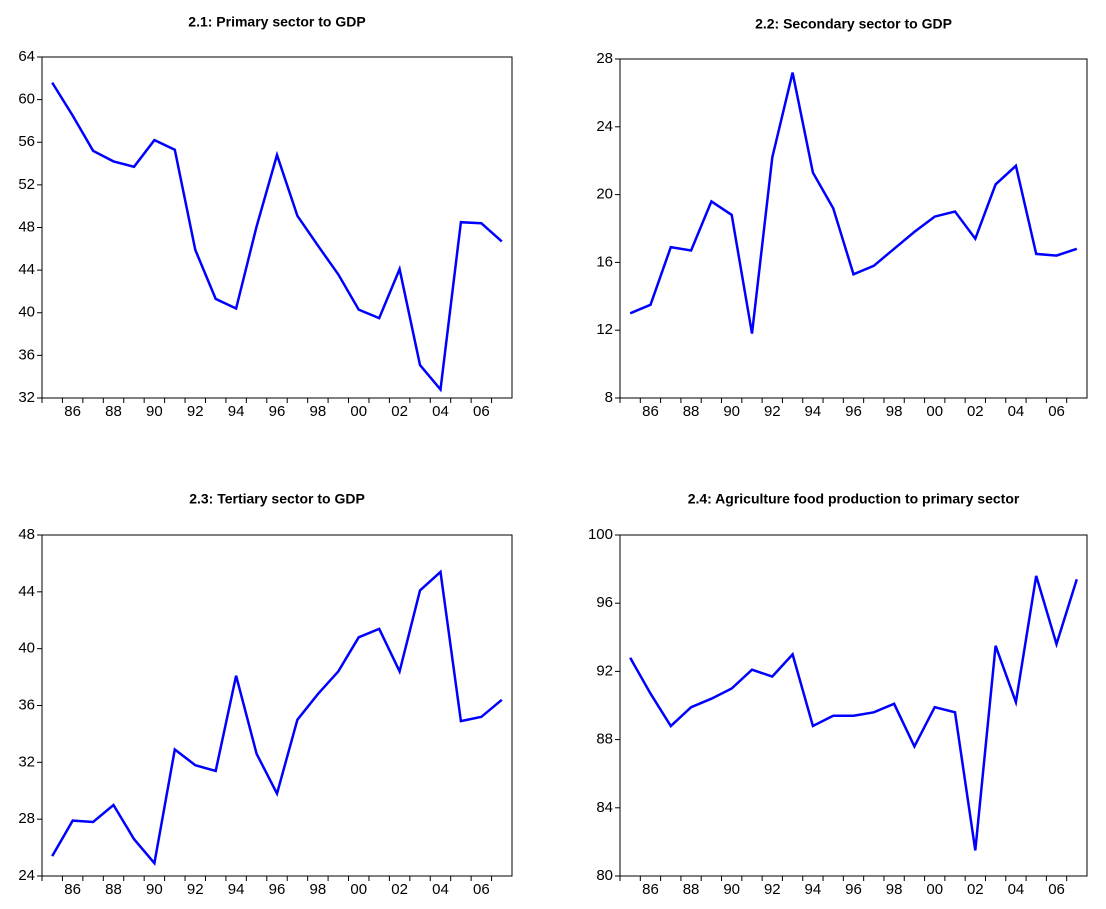  What do you see at coordinates (604, 670) in the screenshot?
I see `y-tick-label: 92` at bounding box center [604, 670].